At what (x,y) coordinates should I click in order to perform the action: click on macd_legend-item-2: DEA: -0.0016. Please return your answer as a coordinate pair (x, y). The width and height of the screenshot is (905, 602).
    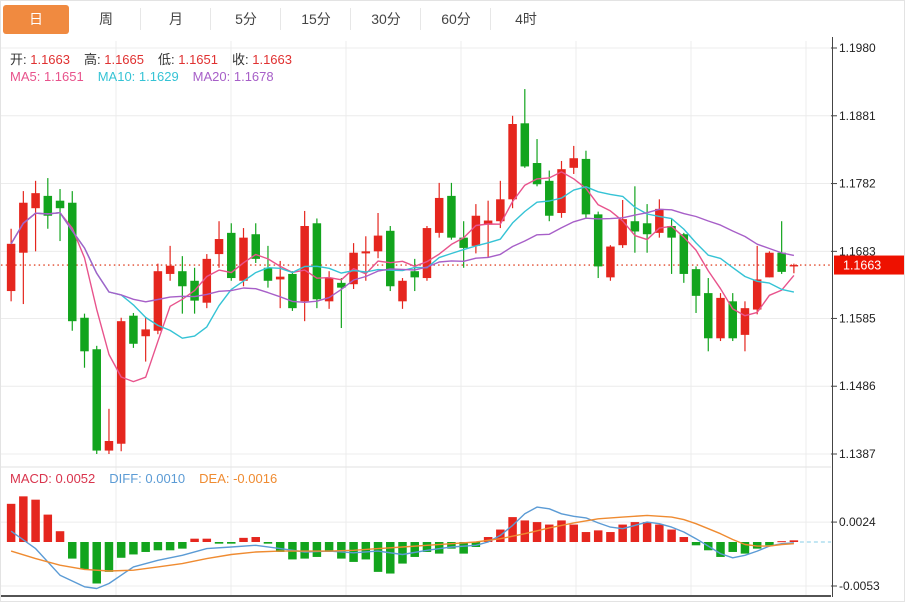
    Looking at the image, I should click on (238, 478).